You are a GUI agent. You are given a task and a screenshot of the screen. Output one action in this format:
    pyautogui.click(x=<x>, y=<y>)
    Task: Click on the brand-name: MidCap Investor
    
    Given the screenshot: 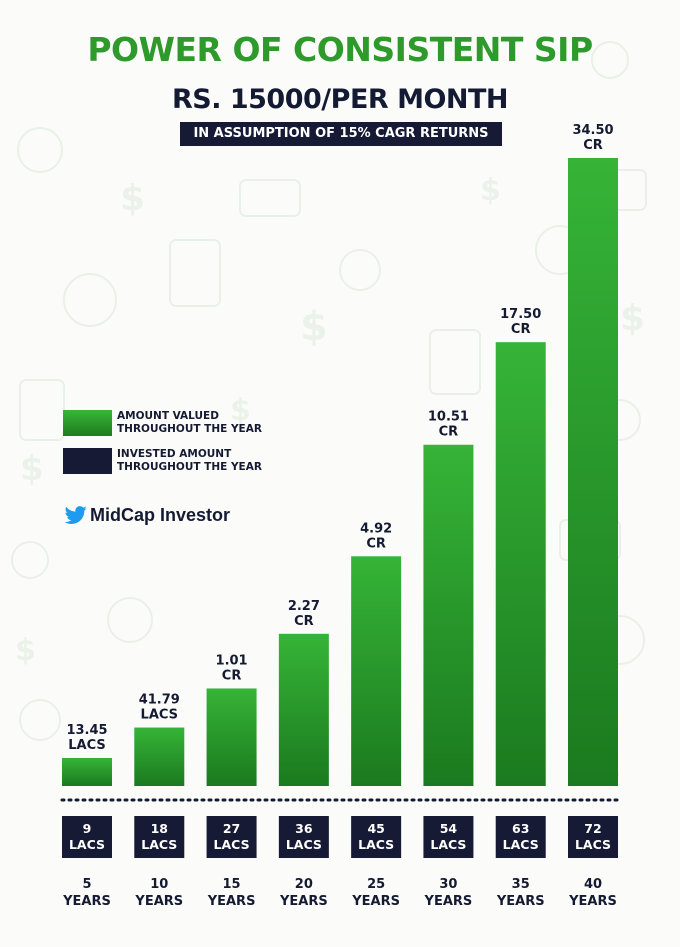 What is the action you would take?
    pyautogui.click(x=160, y=515)
    